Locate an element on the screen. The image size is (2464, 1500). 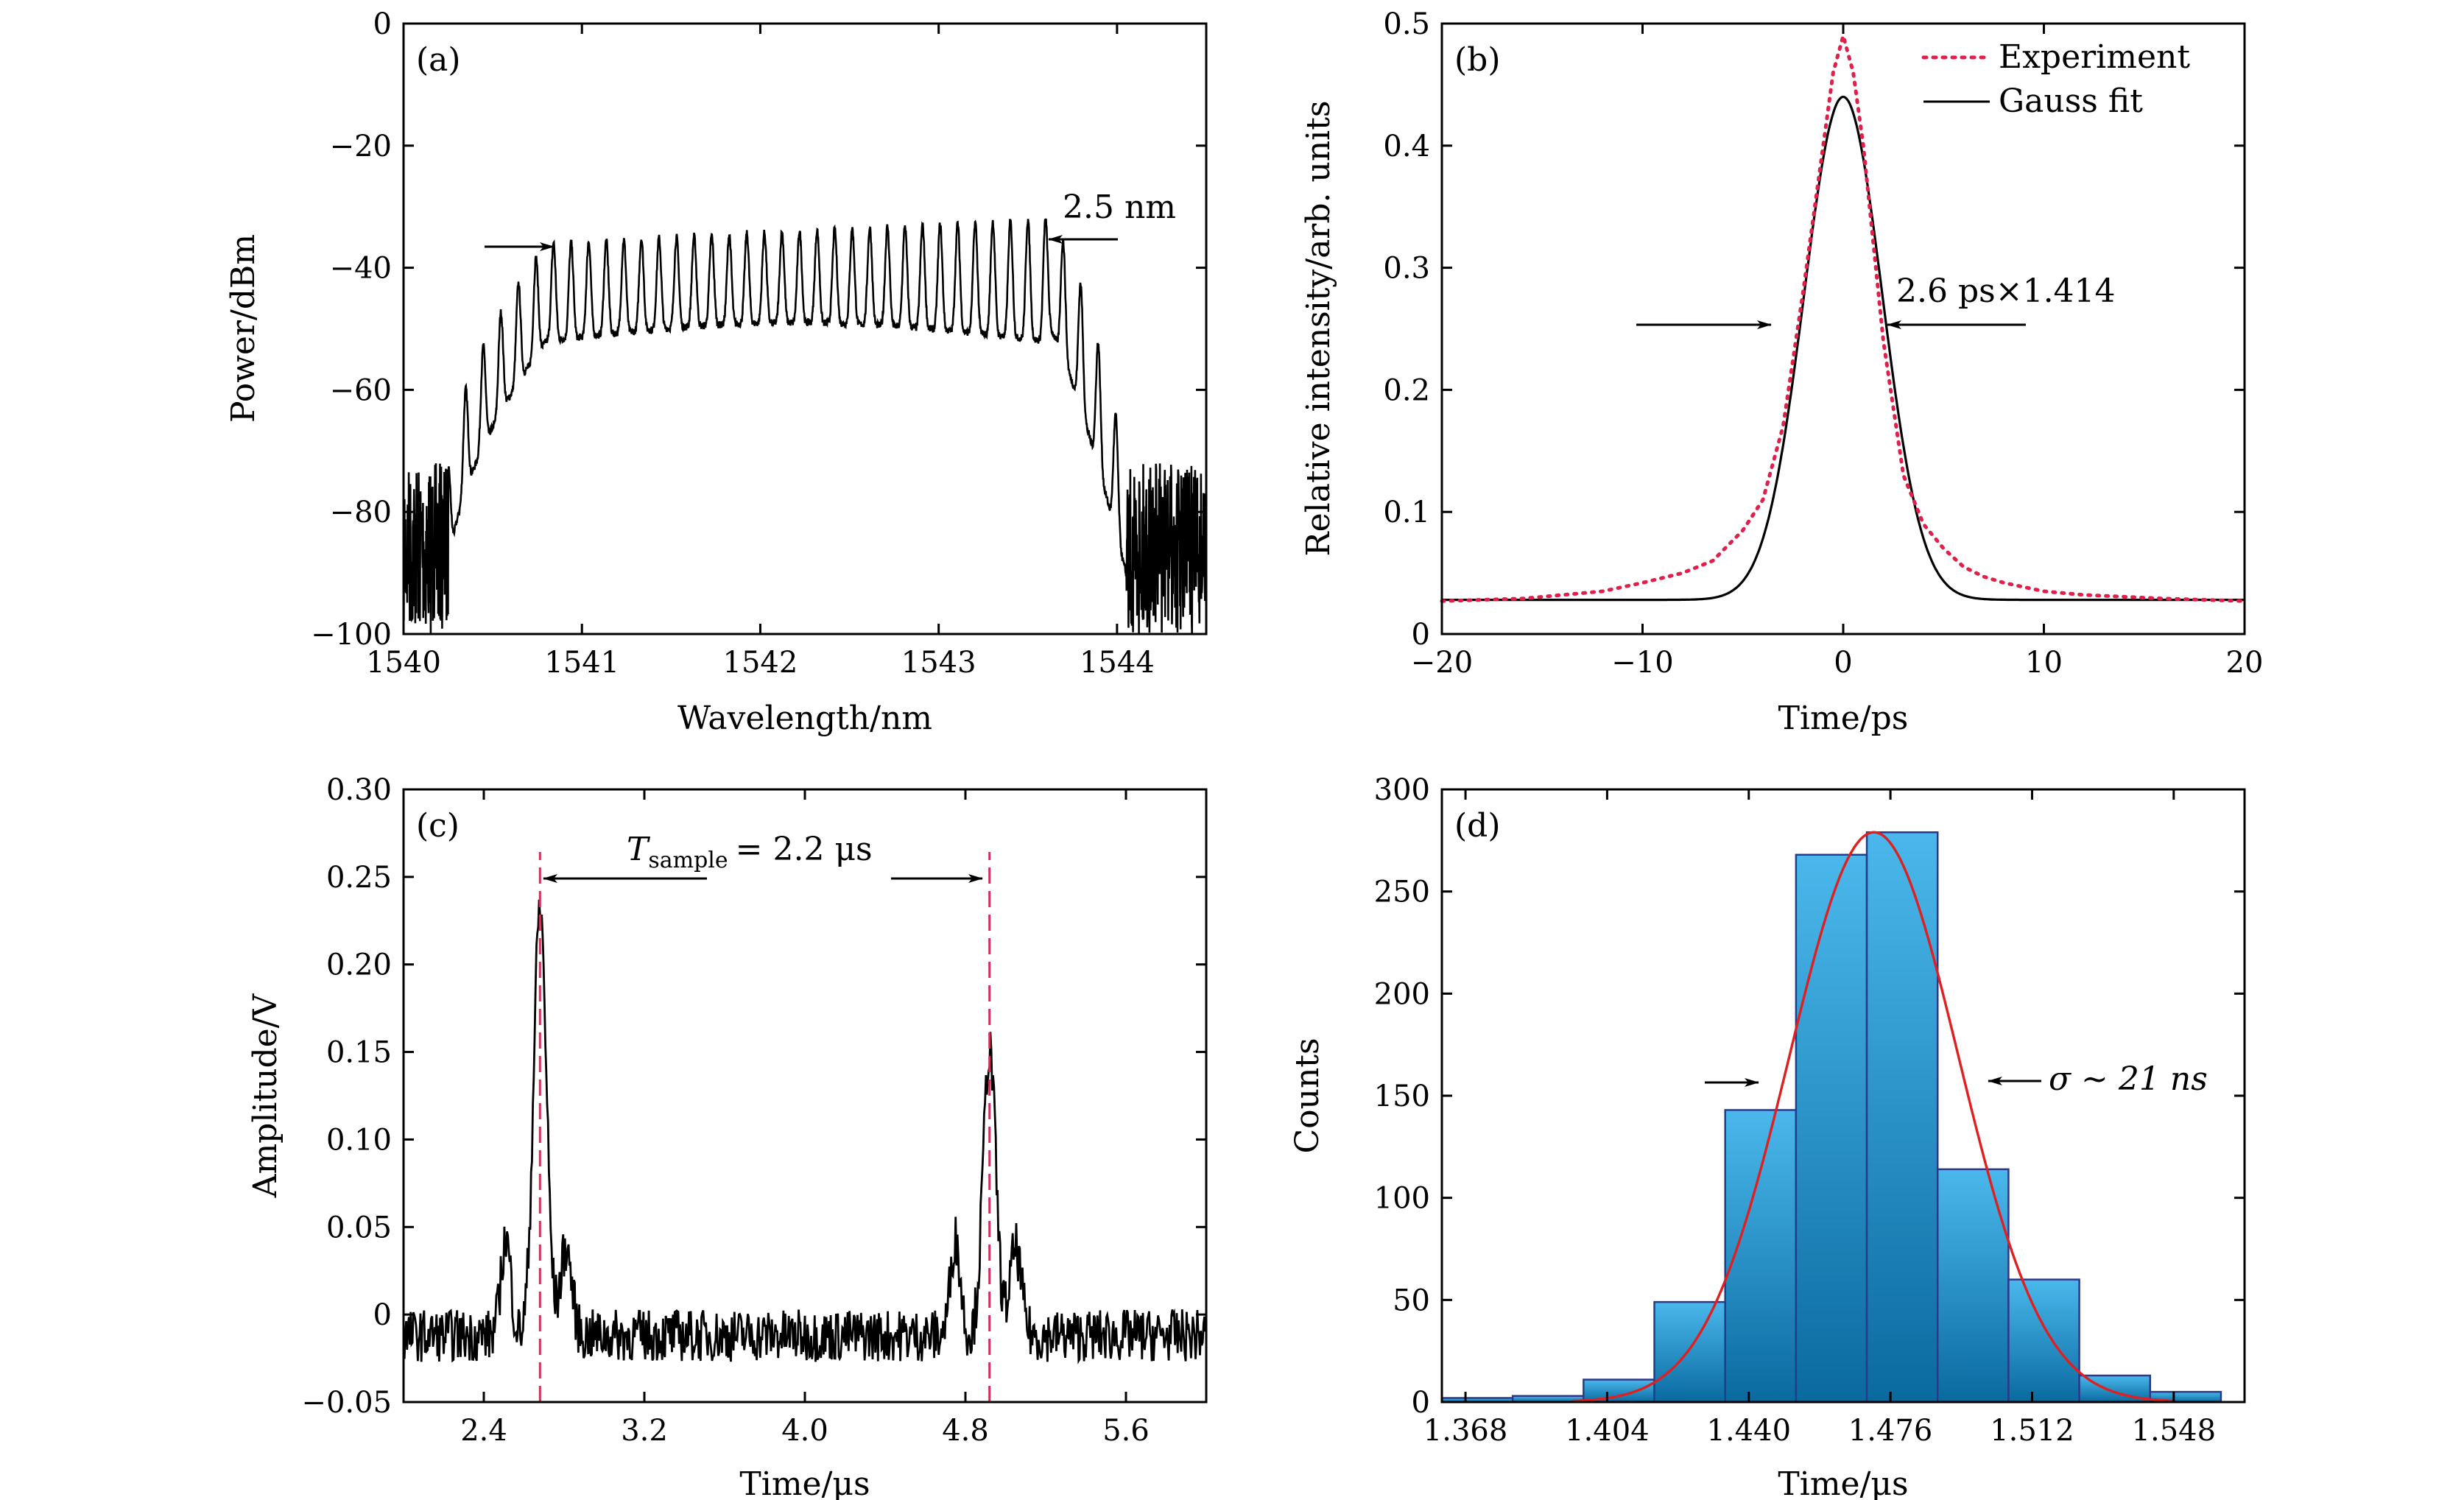
x-tick-label: 1.512 is located at coordinates (2032, 1431).